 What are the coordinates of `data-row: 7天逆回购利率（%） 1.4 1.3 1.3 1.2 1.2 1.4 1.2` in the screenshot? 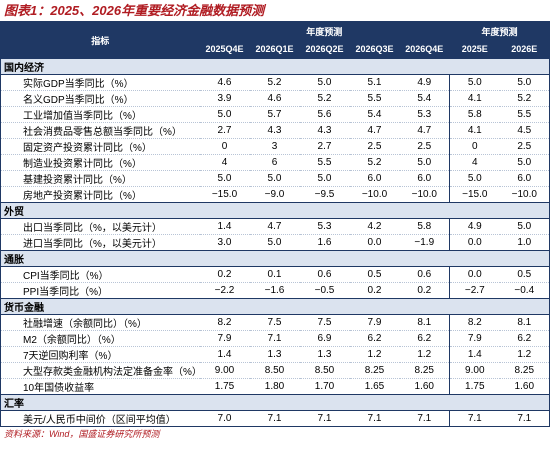 It's located at (275, 354).